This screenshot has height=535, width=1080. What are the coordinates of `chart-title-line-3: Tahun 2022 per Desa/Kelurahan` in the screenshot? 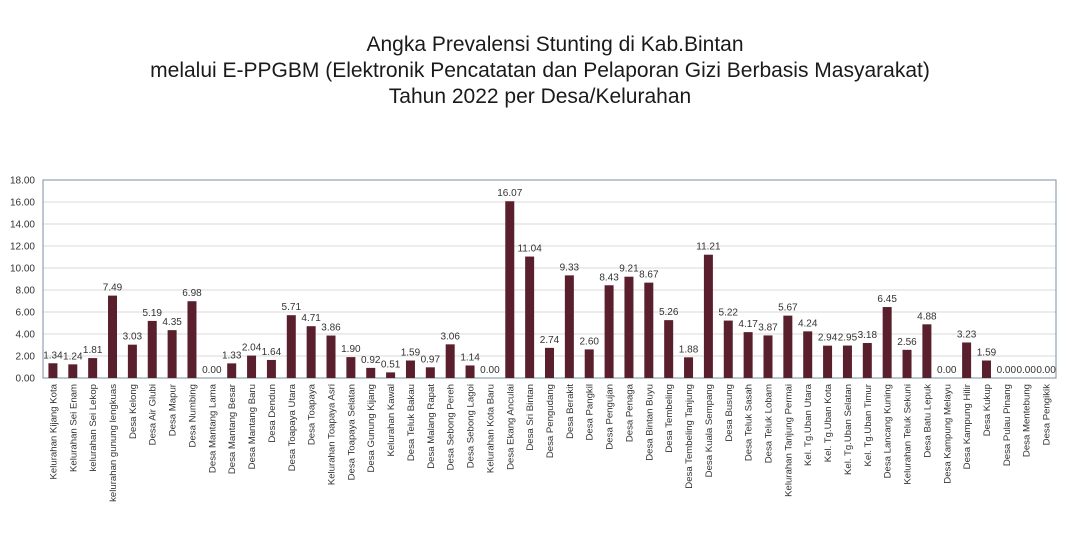 It's located at (540, 96).